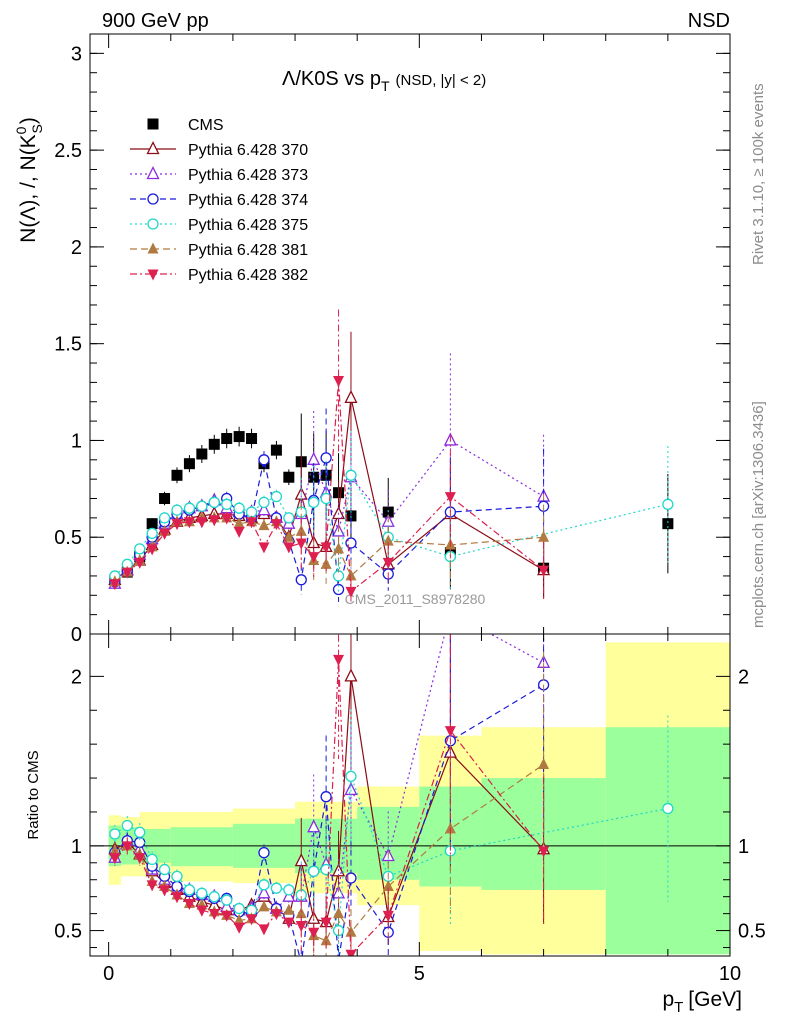 The image size is (786, 1024). Describe the element at coordinates (219, 175) in the screenshot. I see `legend-entry-p373: Pythia 6.428 373` at that location.